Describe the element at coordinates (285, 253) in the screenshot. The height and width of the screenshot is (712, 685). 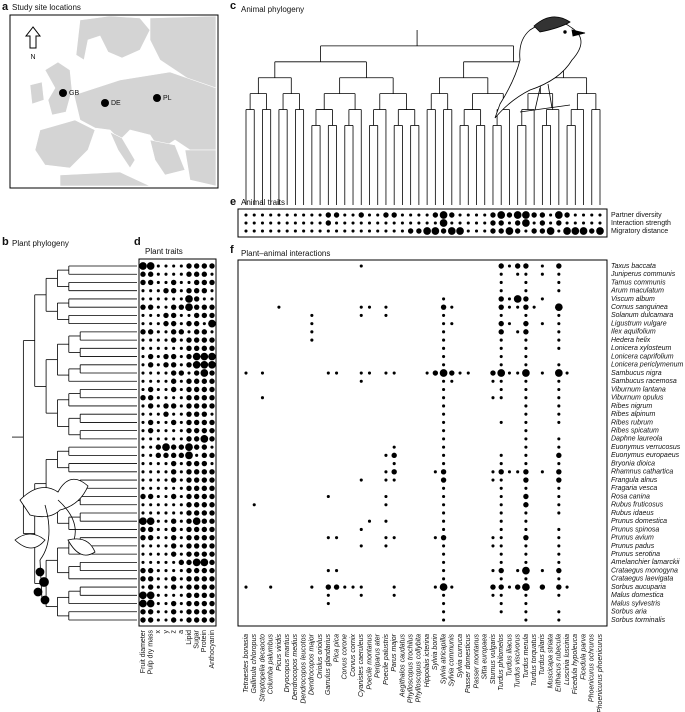
I see `panel-title: Plant–animal interactions` at that location.